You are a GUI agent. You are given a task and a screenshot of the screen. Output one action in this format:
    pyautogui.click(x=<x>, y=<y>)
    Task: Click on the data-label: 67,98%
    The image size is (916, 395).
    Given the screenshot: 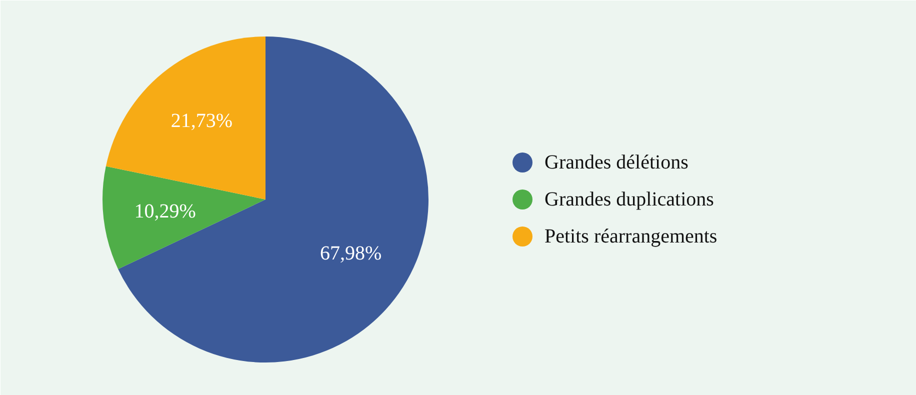 What is the action you would take?
    pyautogui.click(x=351, y=253)
    